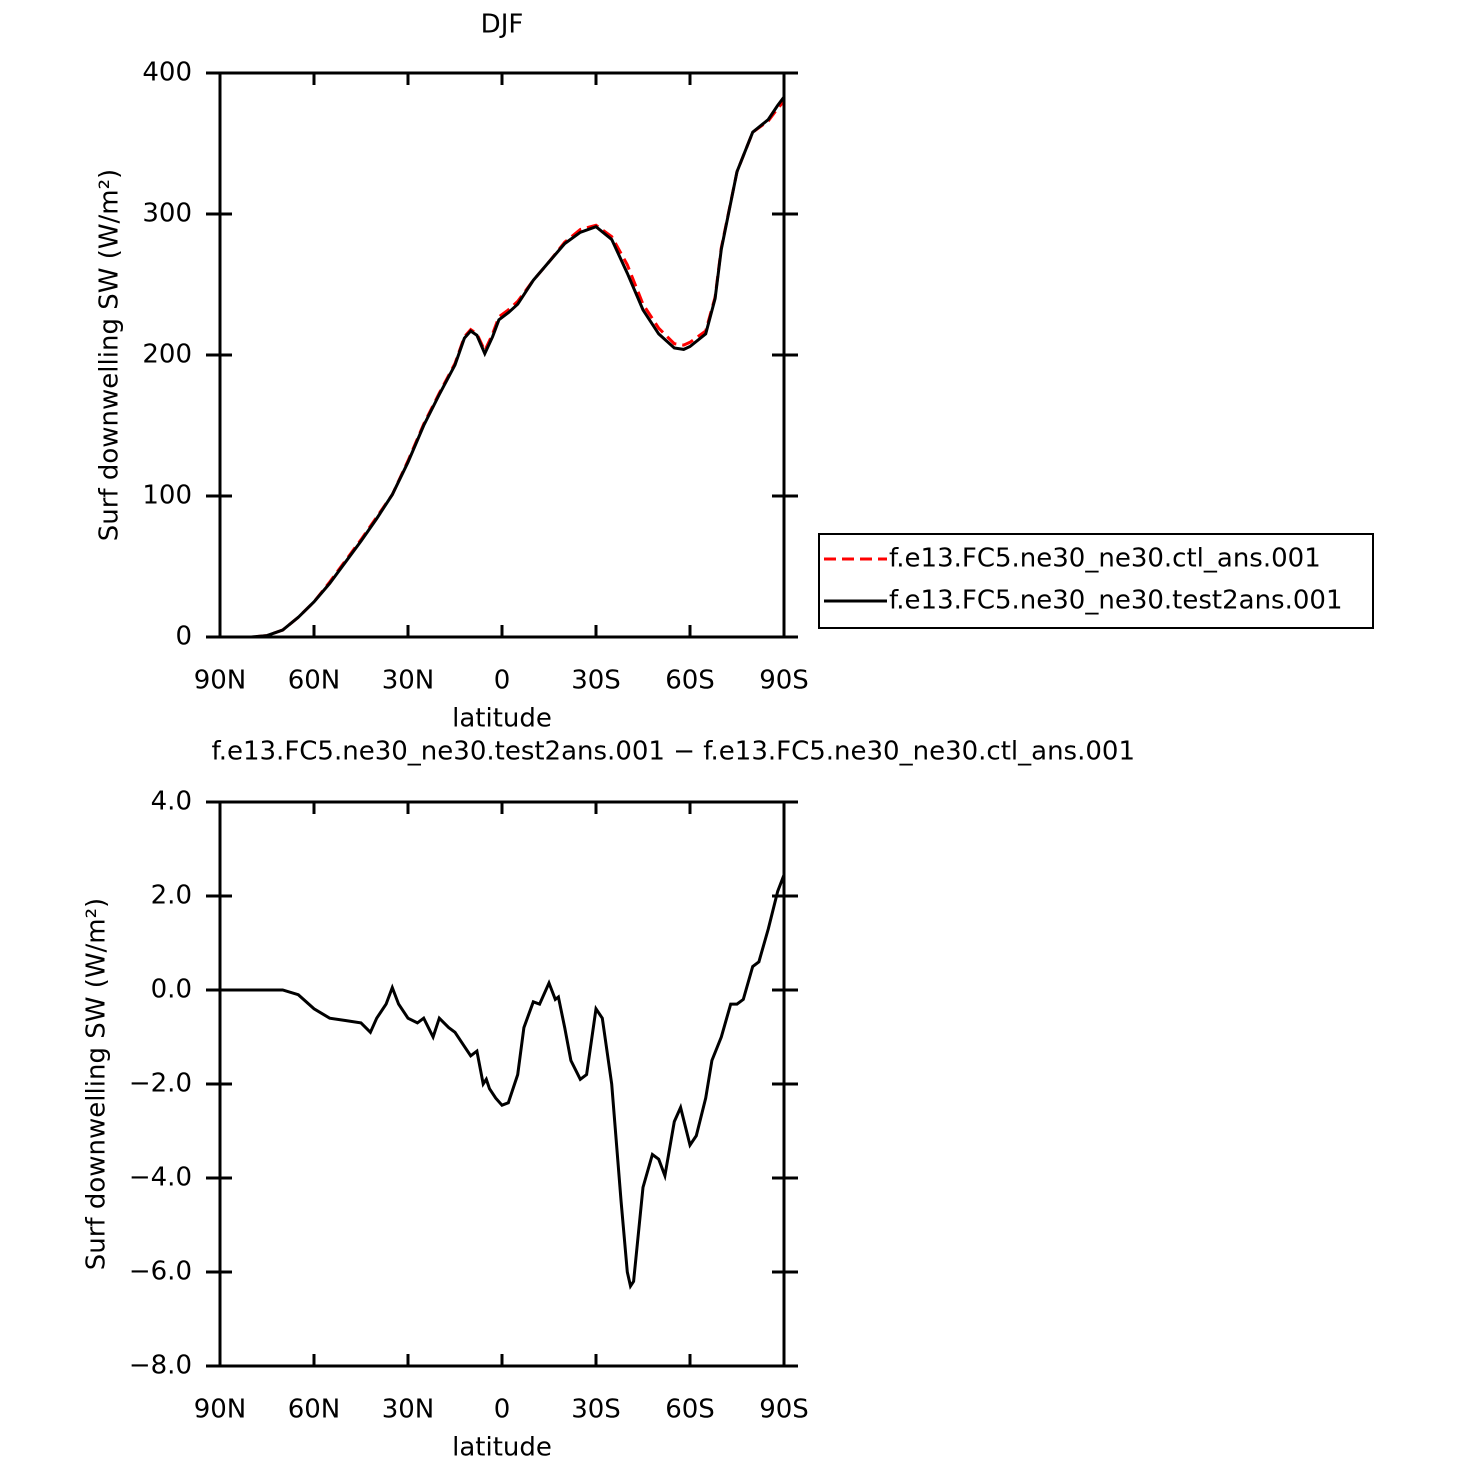  I want to click on y-tick-label: −4.0, so click(160, 1178).